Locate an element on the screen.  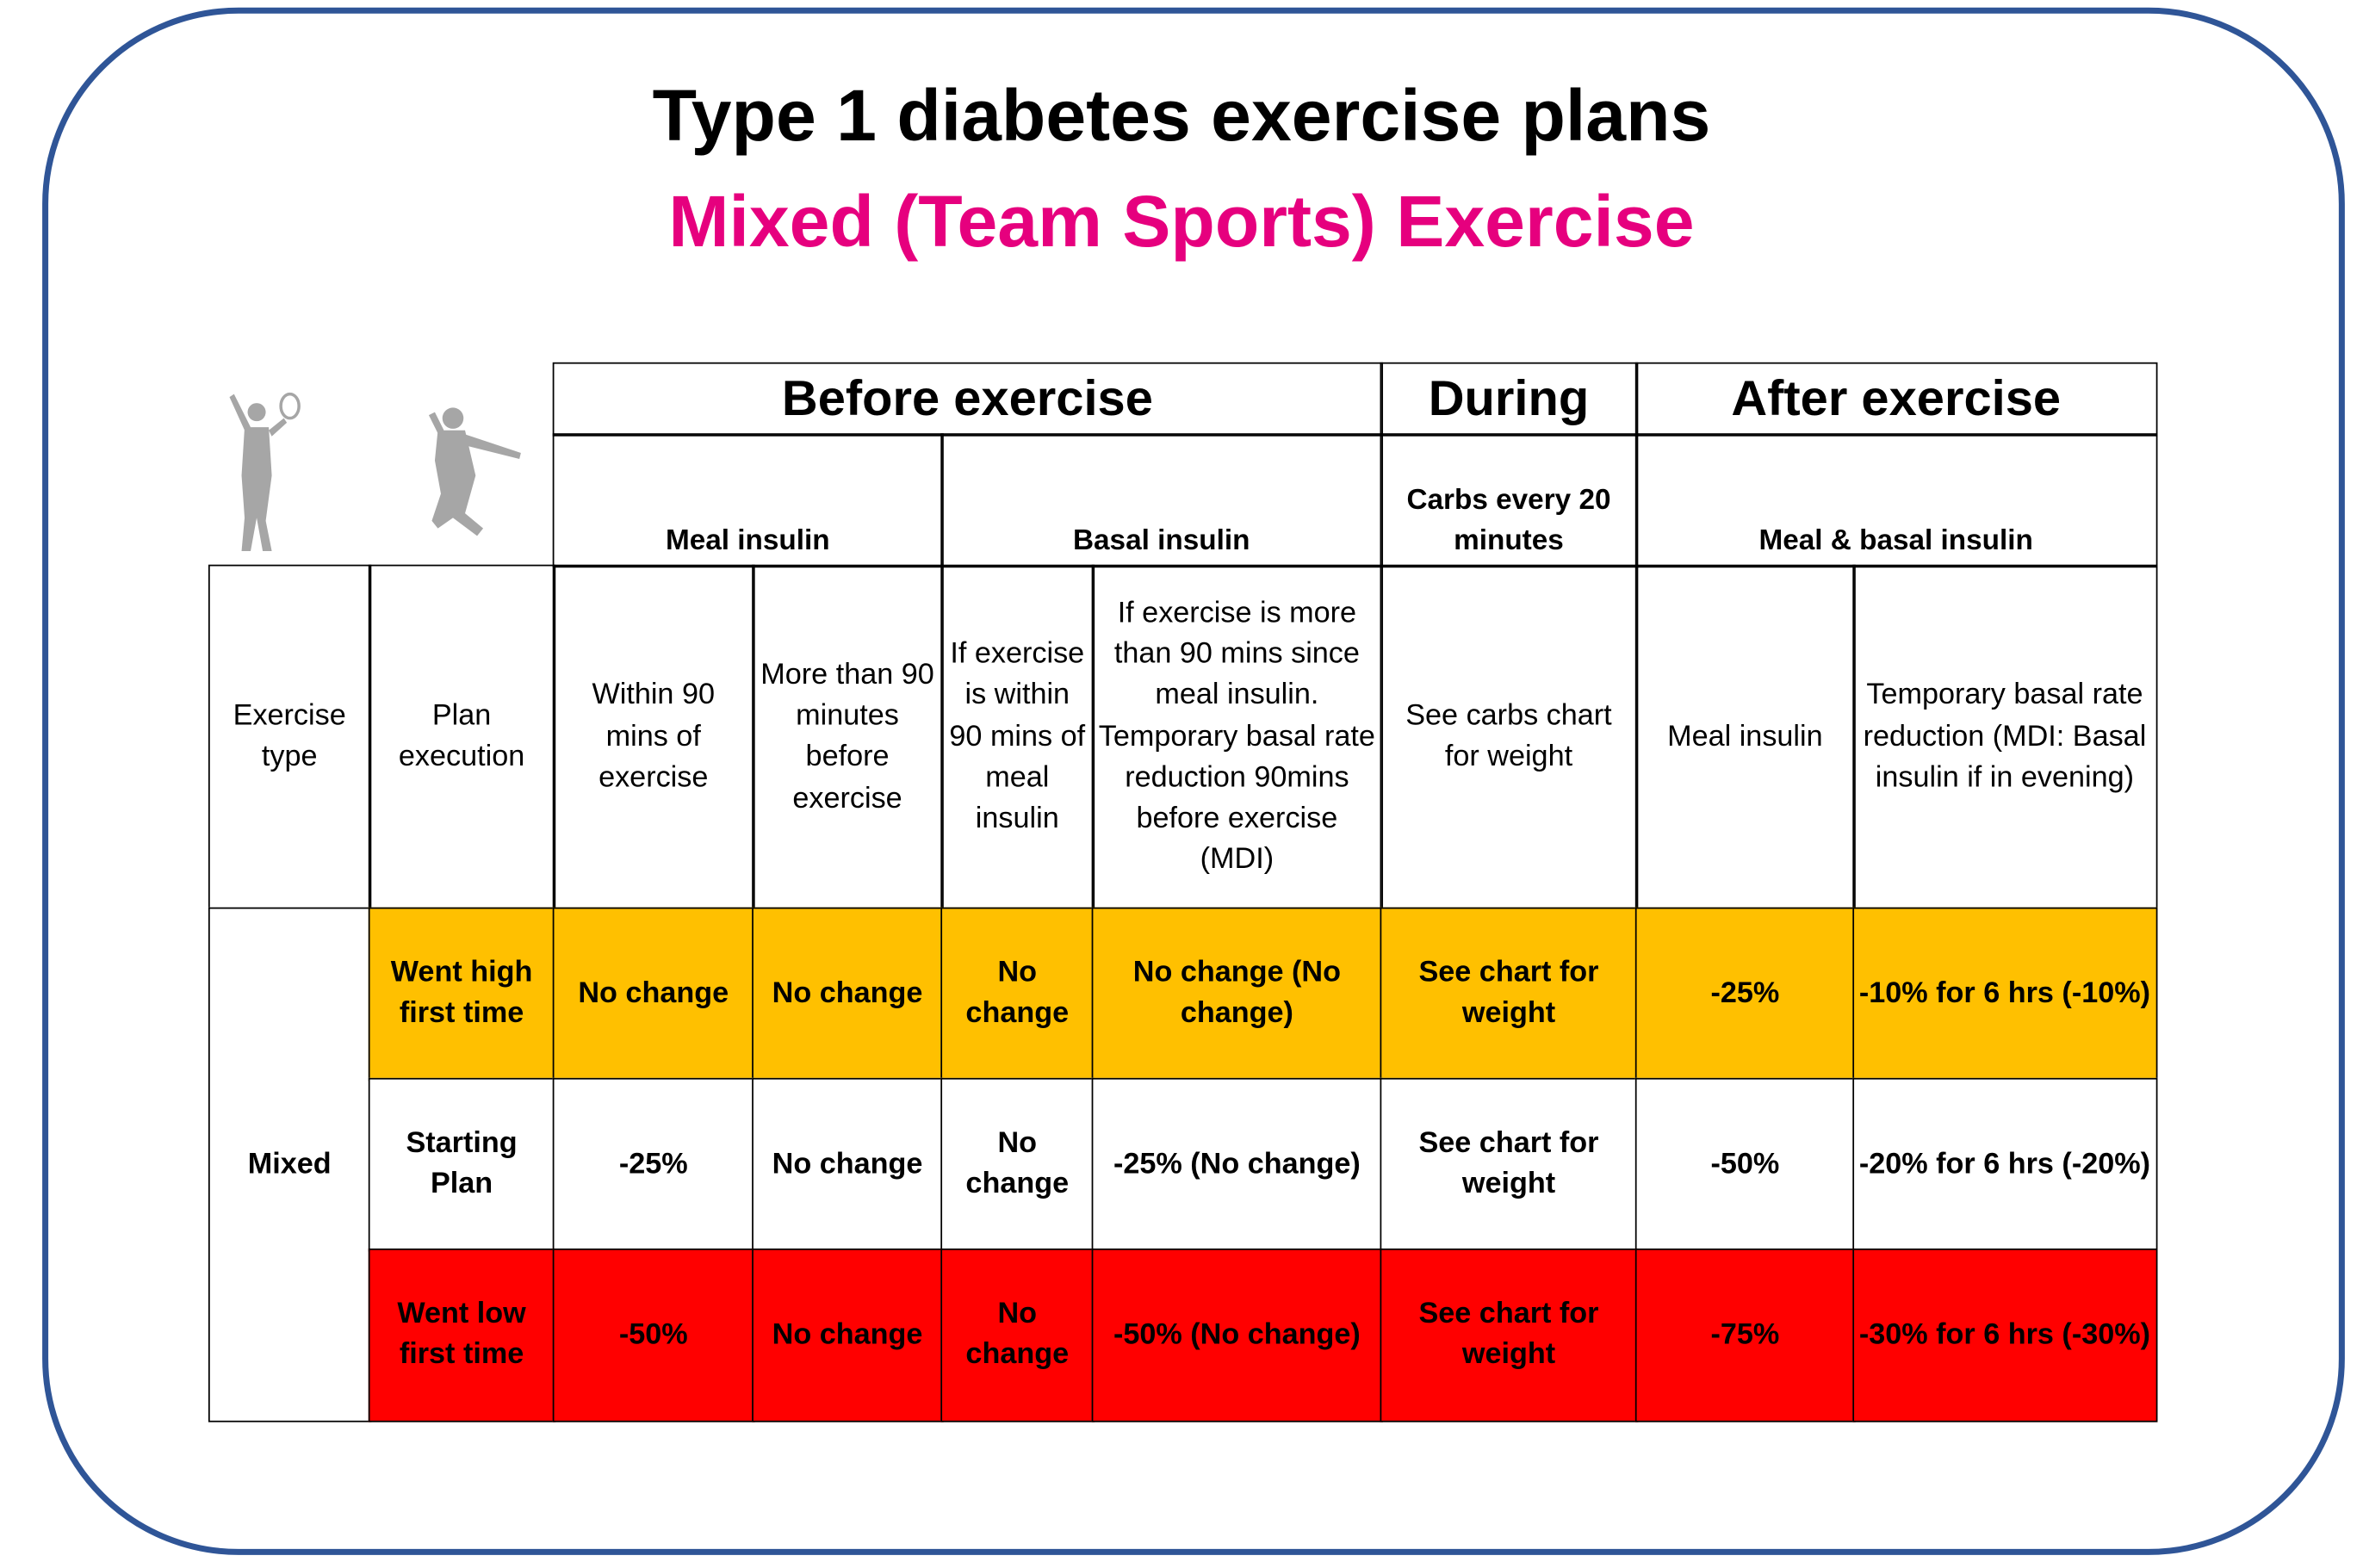
table-cell: -30% for 6 hrs (-30%) is located at coordinates (2004, 1335).